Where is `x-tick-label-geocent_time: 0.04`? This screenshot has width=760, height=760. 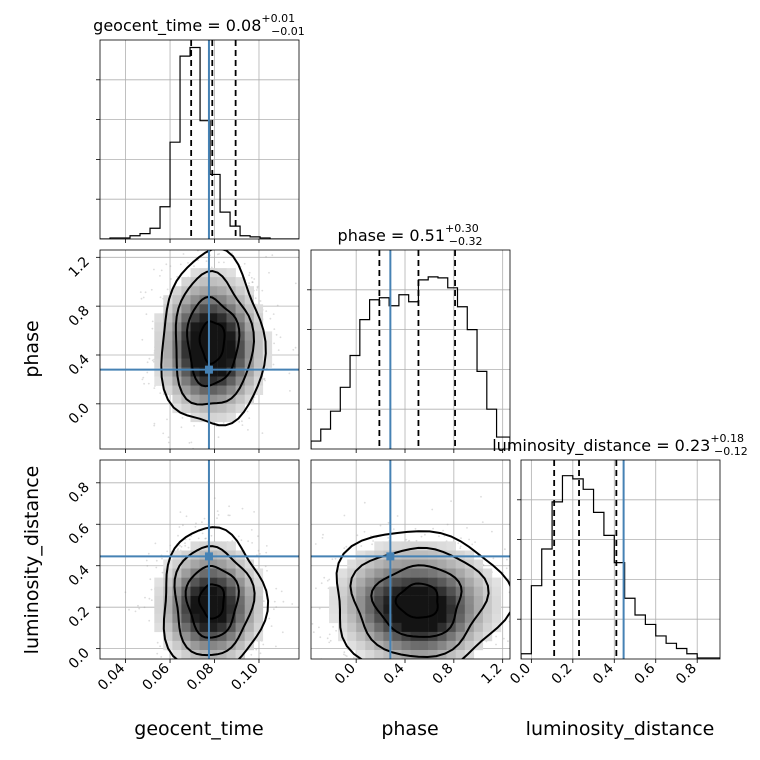
x-tick-label-geocent_time: 0.04 is located at coordinates (111, 676).